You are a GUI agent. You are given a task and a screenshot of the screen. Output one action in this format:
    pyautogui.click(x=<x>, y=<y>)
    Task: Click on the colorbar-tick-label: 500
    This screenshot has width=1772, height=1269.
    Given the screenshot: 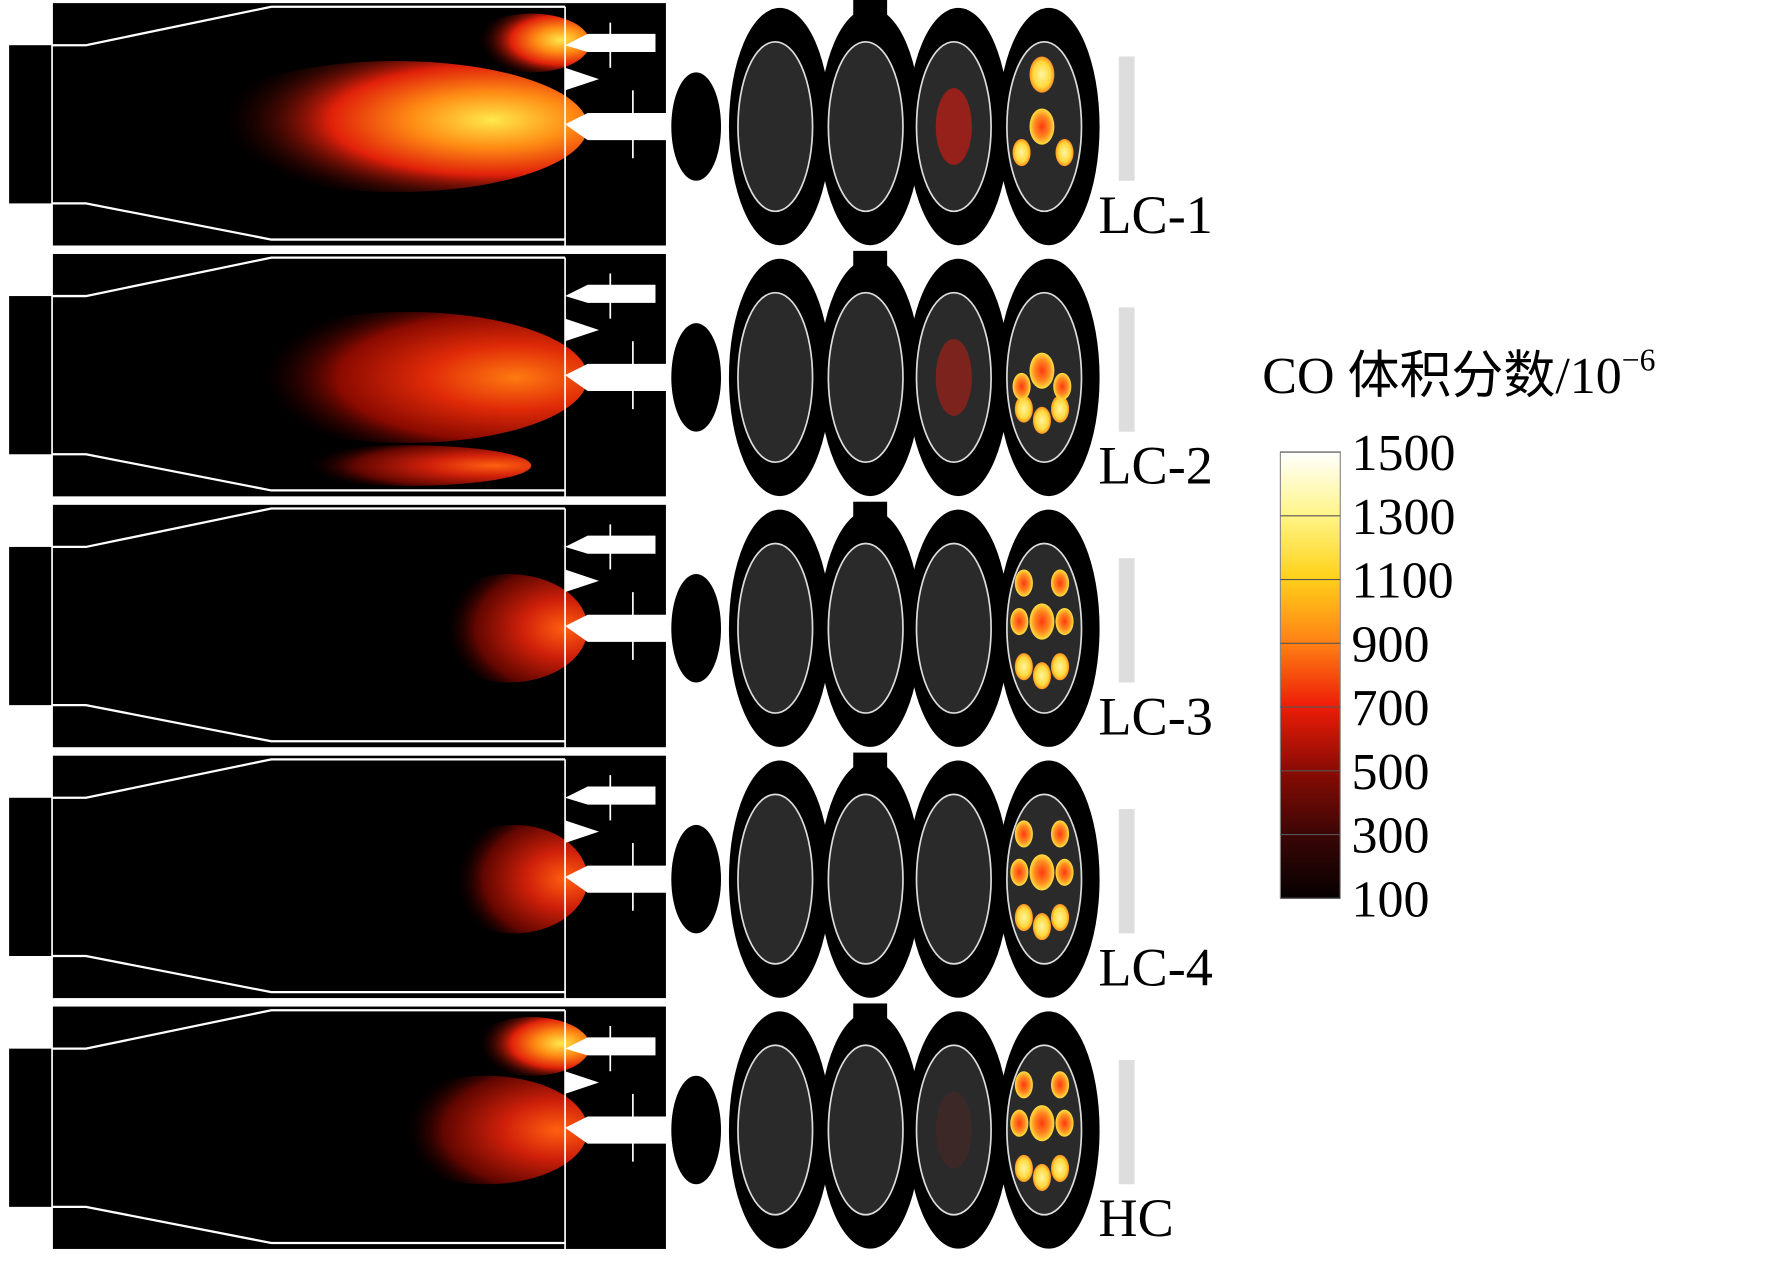 What is the action you would take?
    pyautogui.click(x=1391, y=772)
    